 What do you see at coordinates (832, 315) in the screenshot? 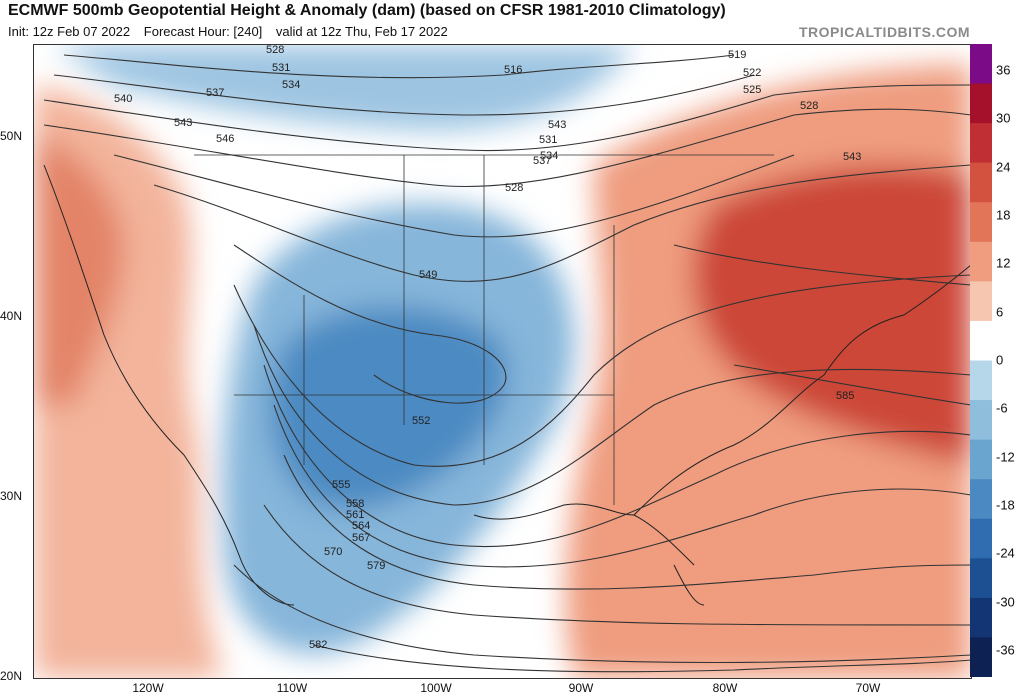
I see `warm-anomaly-east-core` at bounding box center [832, 315].